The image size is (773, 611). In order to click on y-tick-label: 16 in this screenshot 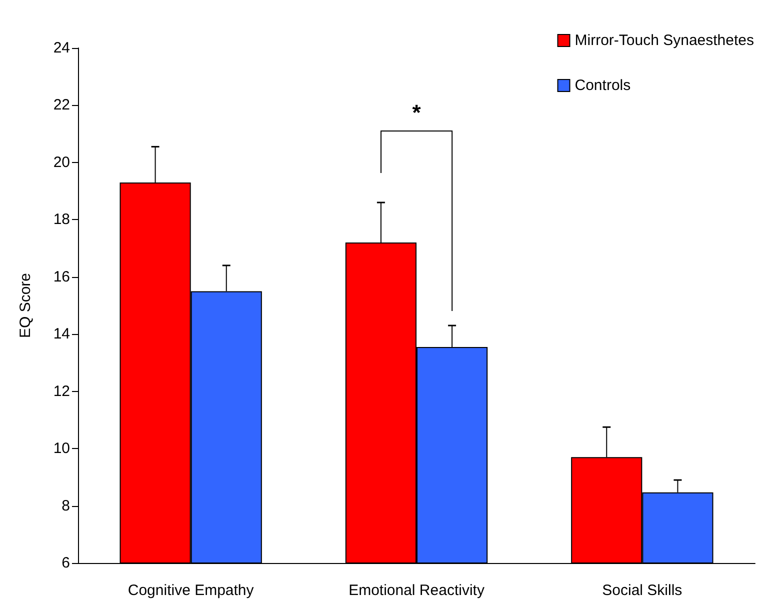, I will do `click(61, 277)`.